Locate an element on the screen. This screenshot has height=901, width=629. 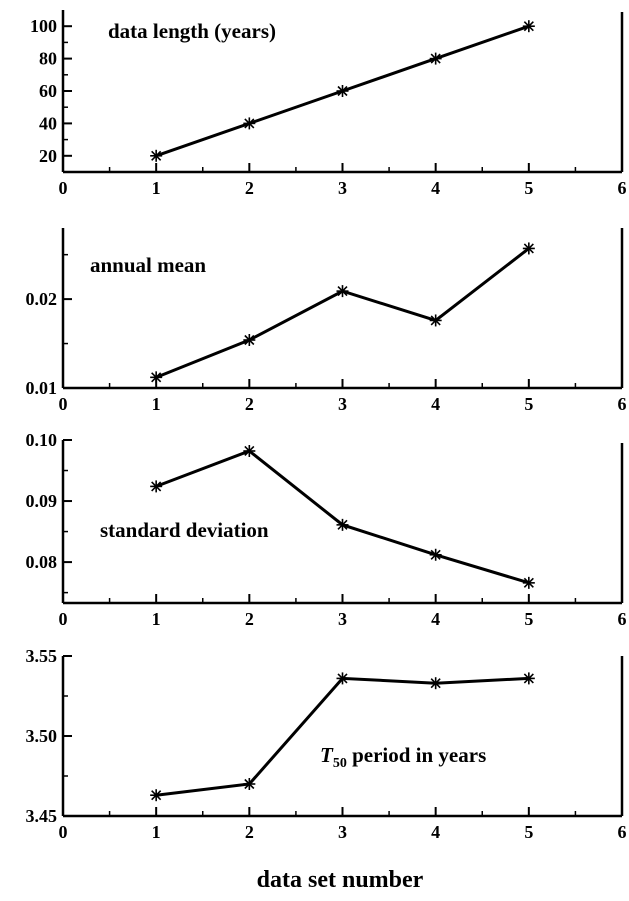
y-tick-label: 0.10 is located at coordinates (42, 440).